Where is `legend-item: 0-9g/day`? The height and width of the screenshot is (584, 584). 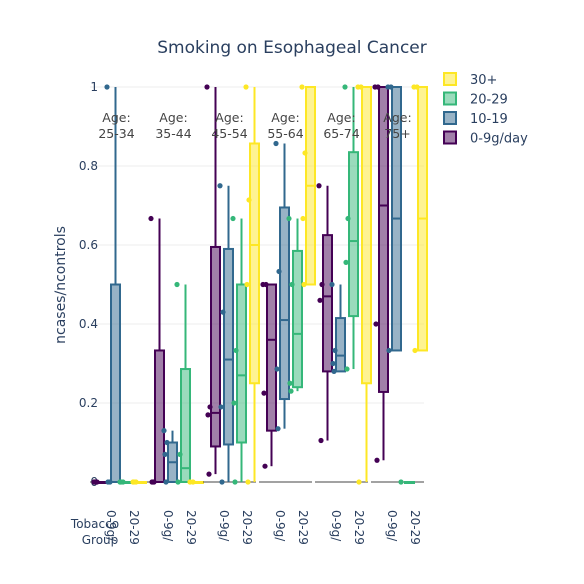
legend-item: 0-9g/day is located at coordinates (485, 138).